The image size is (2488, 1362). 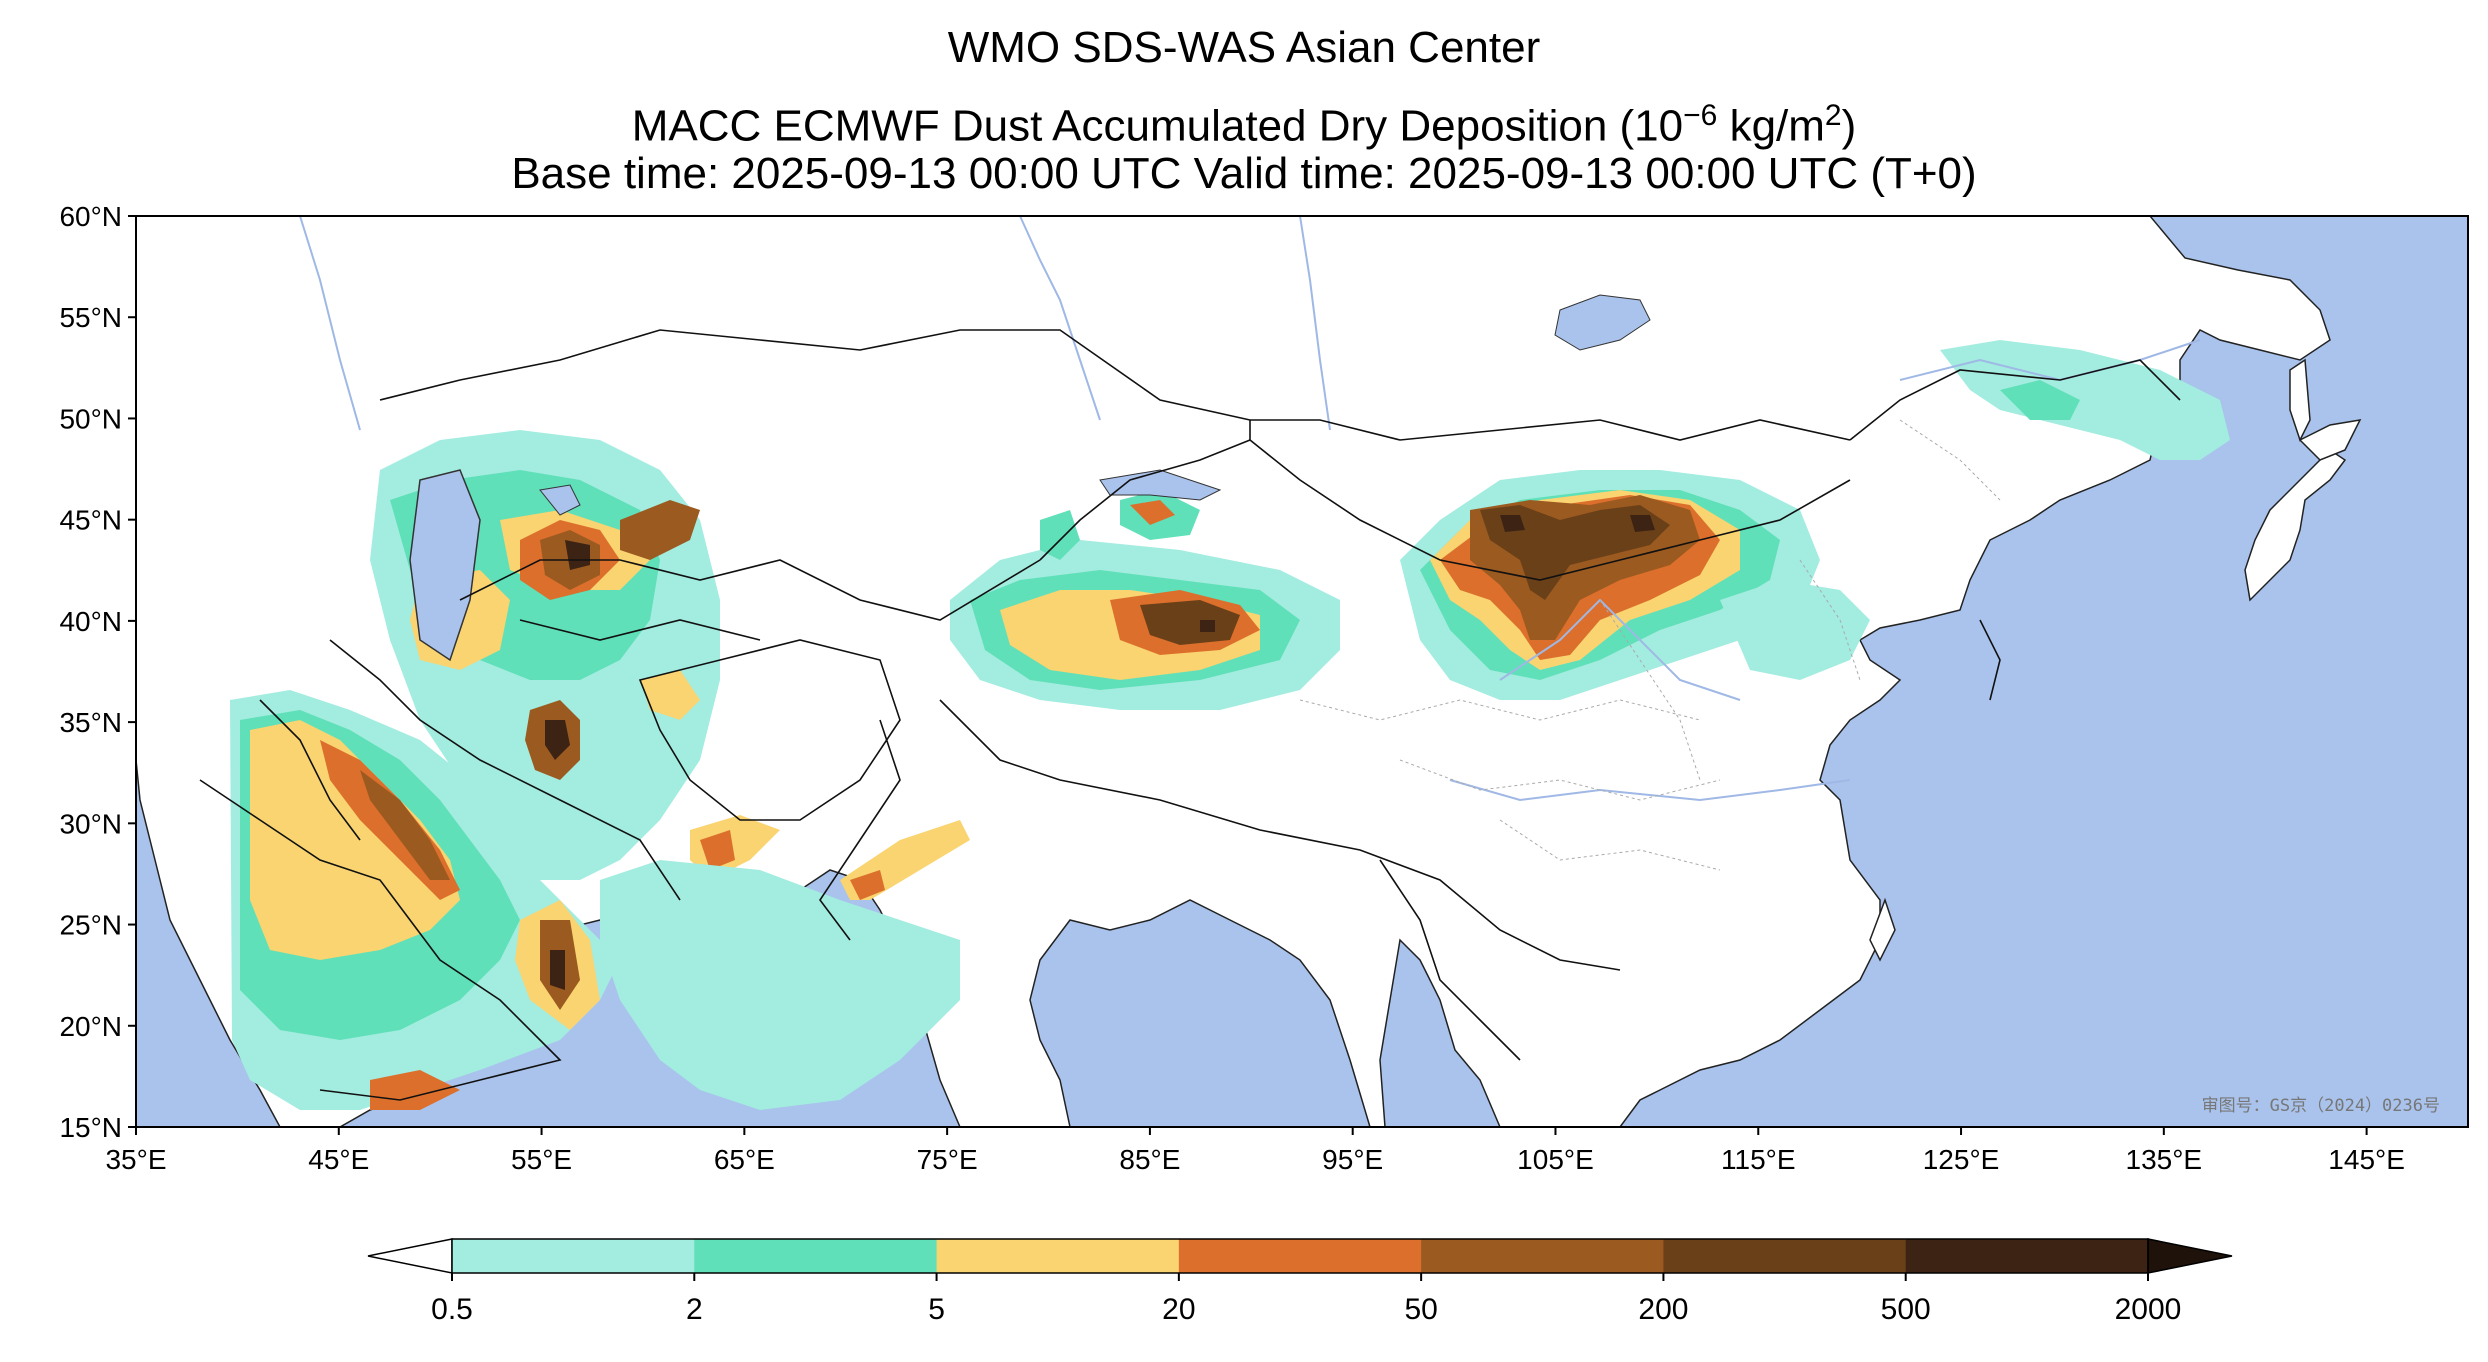 I want to click on land-sakhalin, so click(x=2300, y=400).